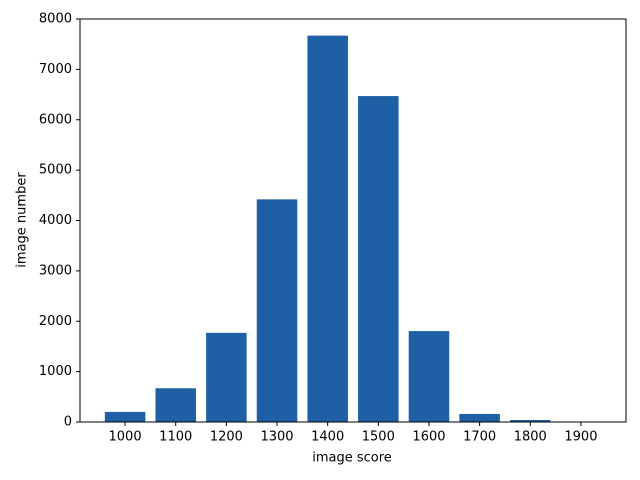 Image resolution: width=640 pixels, height=480 pixels. What do you see at coordinates (68, 422) in the screenshot?
I see `y-tick-label: 0` at bounding box center [68, 422].